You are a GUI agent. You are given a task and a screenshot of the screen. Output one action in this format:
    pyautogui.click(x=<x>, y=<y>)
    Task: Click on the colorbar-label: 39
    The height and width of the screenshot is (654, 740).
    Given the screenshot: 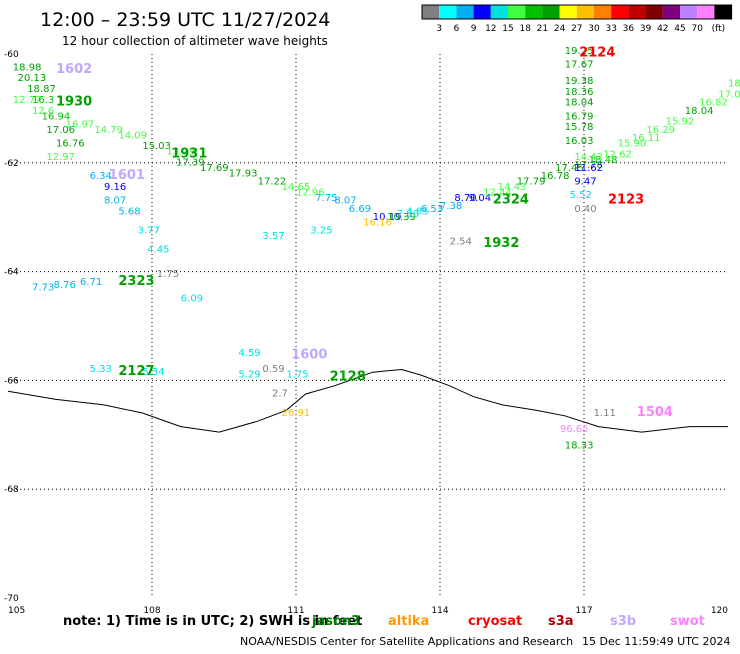 What is the action you would take?
    pyautogui.click(x=646, y=29)
    